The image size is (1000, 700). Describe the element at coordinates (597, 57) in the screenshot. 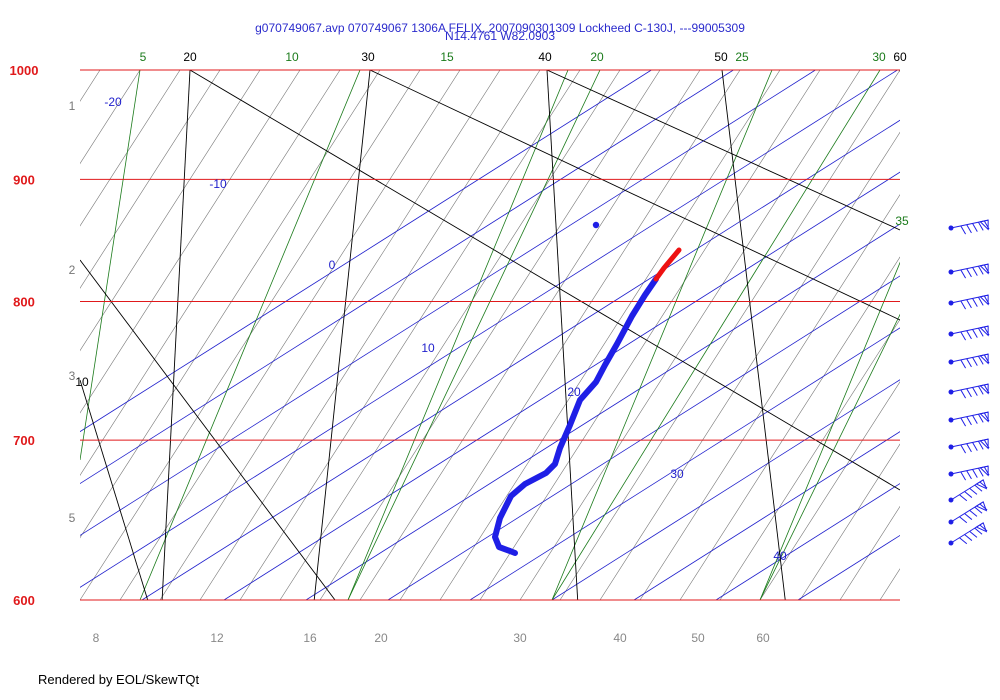

I see `mixing-ratio-label: 20` at that location.